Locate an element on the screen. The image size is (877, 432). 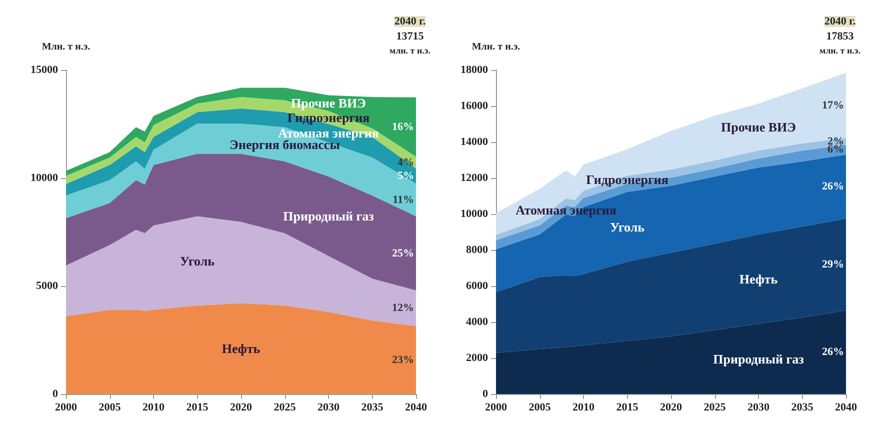
annotation: 25% is located at coordinates (403, 253).